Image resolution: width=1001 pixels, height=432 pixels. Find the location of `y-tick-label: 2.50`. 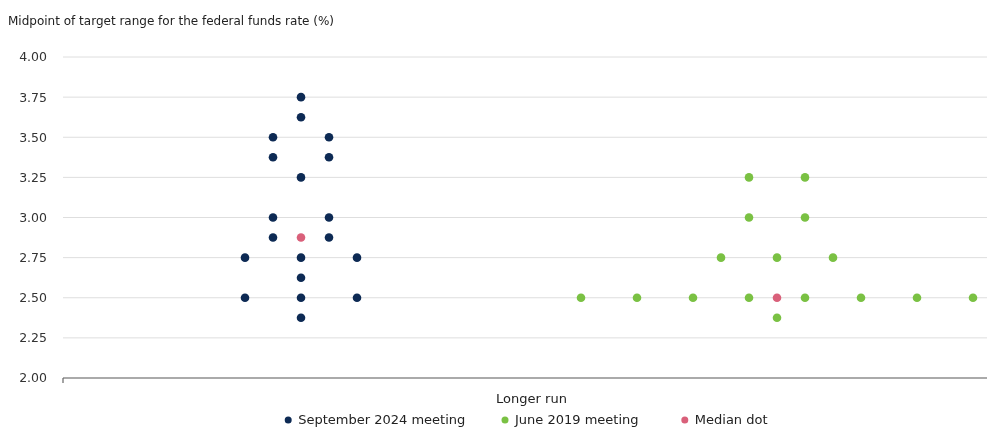

y-tick-label: 2.50 is located at coordinates (33, 298).